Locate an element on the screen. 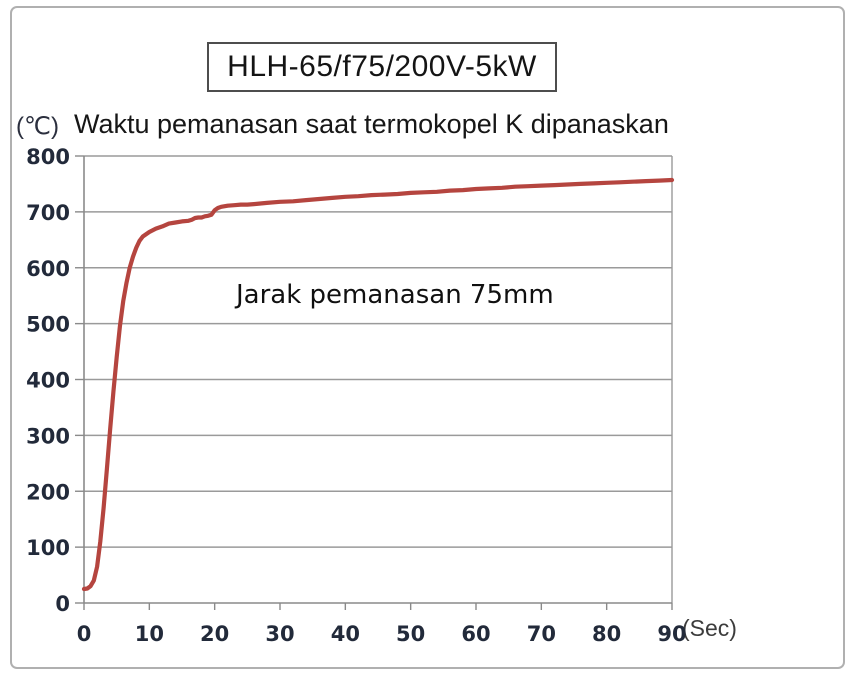 The height and width of the screenshot is (674, 853). model-title-box: HLH-65/f75/200V-5kW is located at coordinates (382, 67).